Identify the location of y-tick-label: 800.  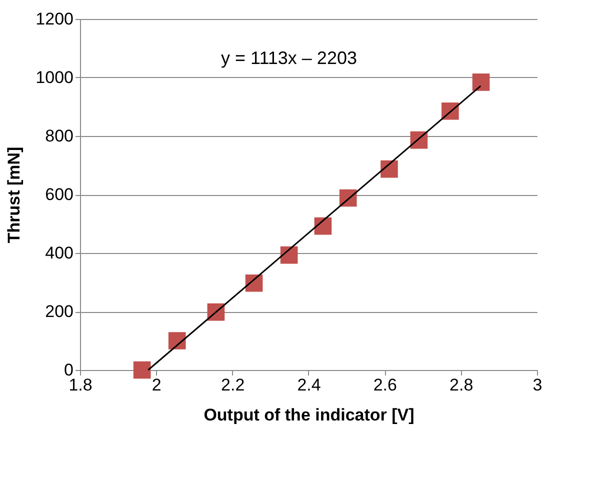
(59, 136).